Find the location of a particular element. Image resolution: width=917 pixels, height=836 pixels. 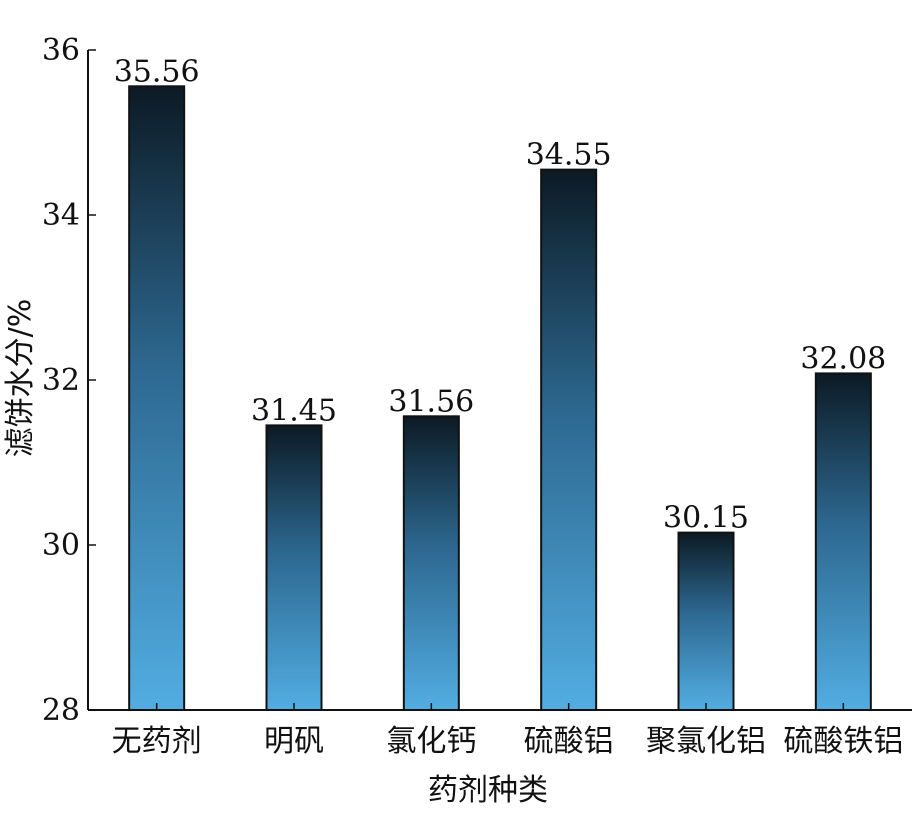

bar-value-label-2: 31.45 is located at coordinates (294, 410).